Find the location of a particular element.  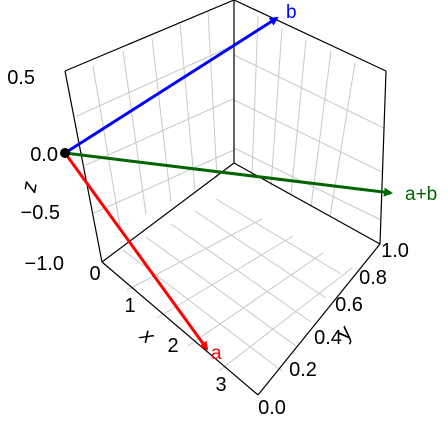

z-axis-title: z is located at coordinates (29, 187).